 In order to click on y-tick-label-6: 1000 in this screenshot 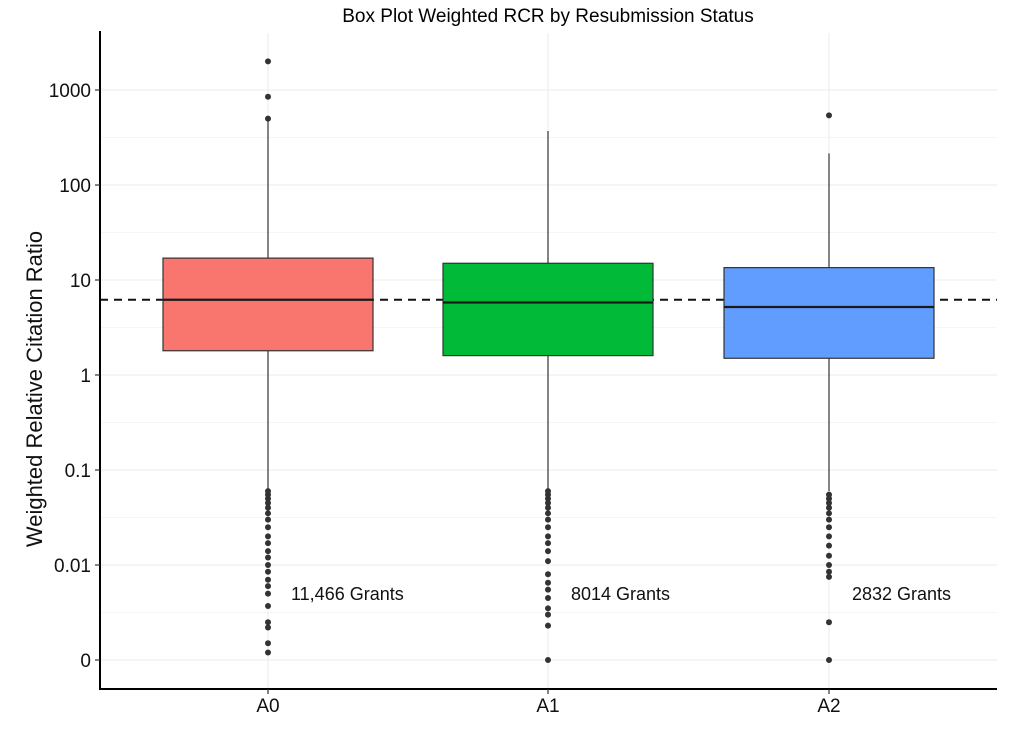, I will do `click(70, 91)`.